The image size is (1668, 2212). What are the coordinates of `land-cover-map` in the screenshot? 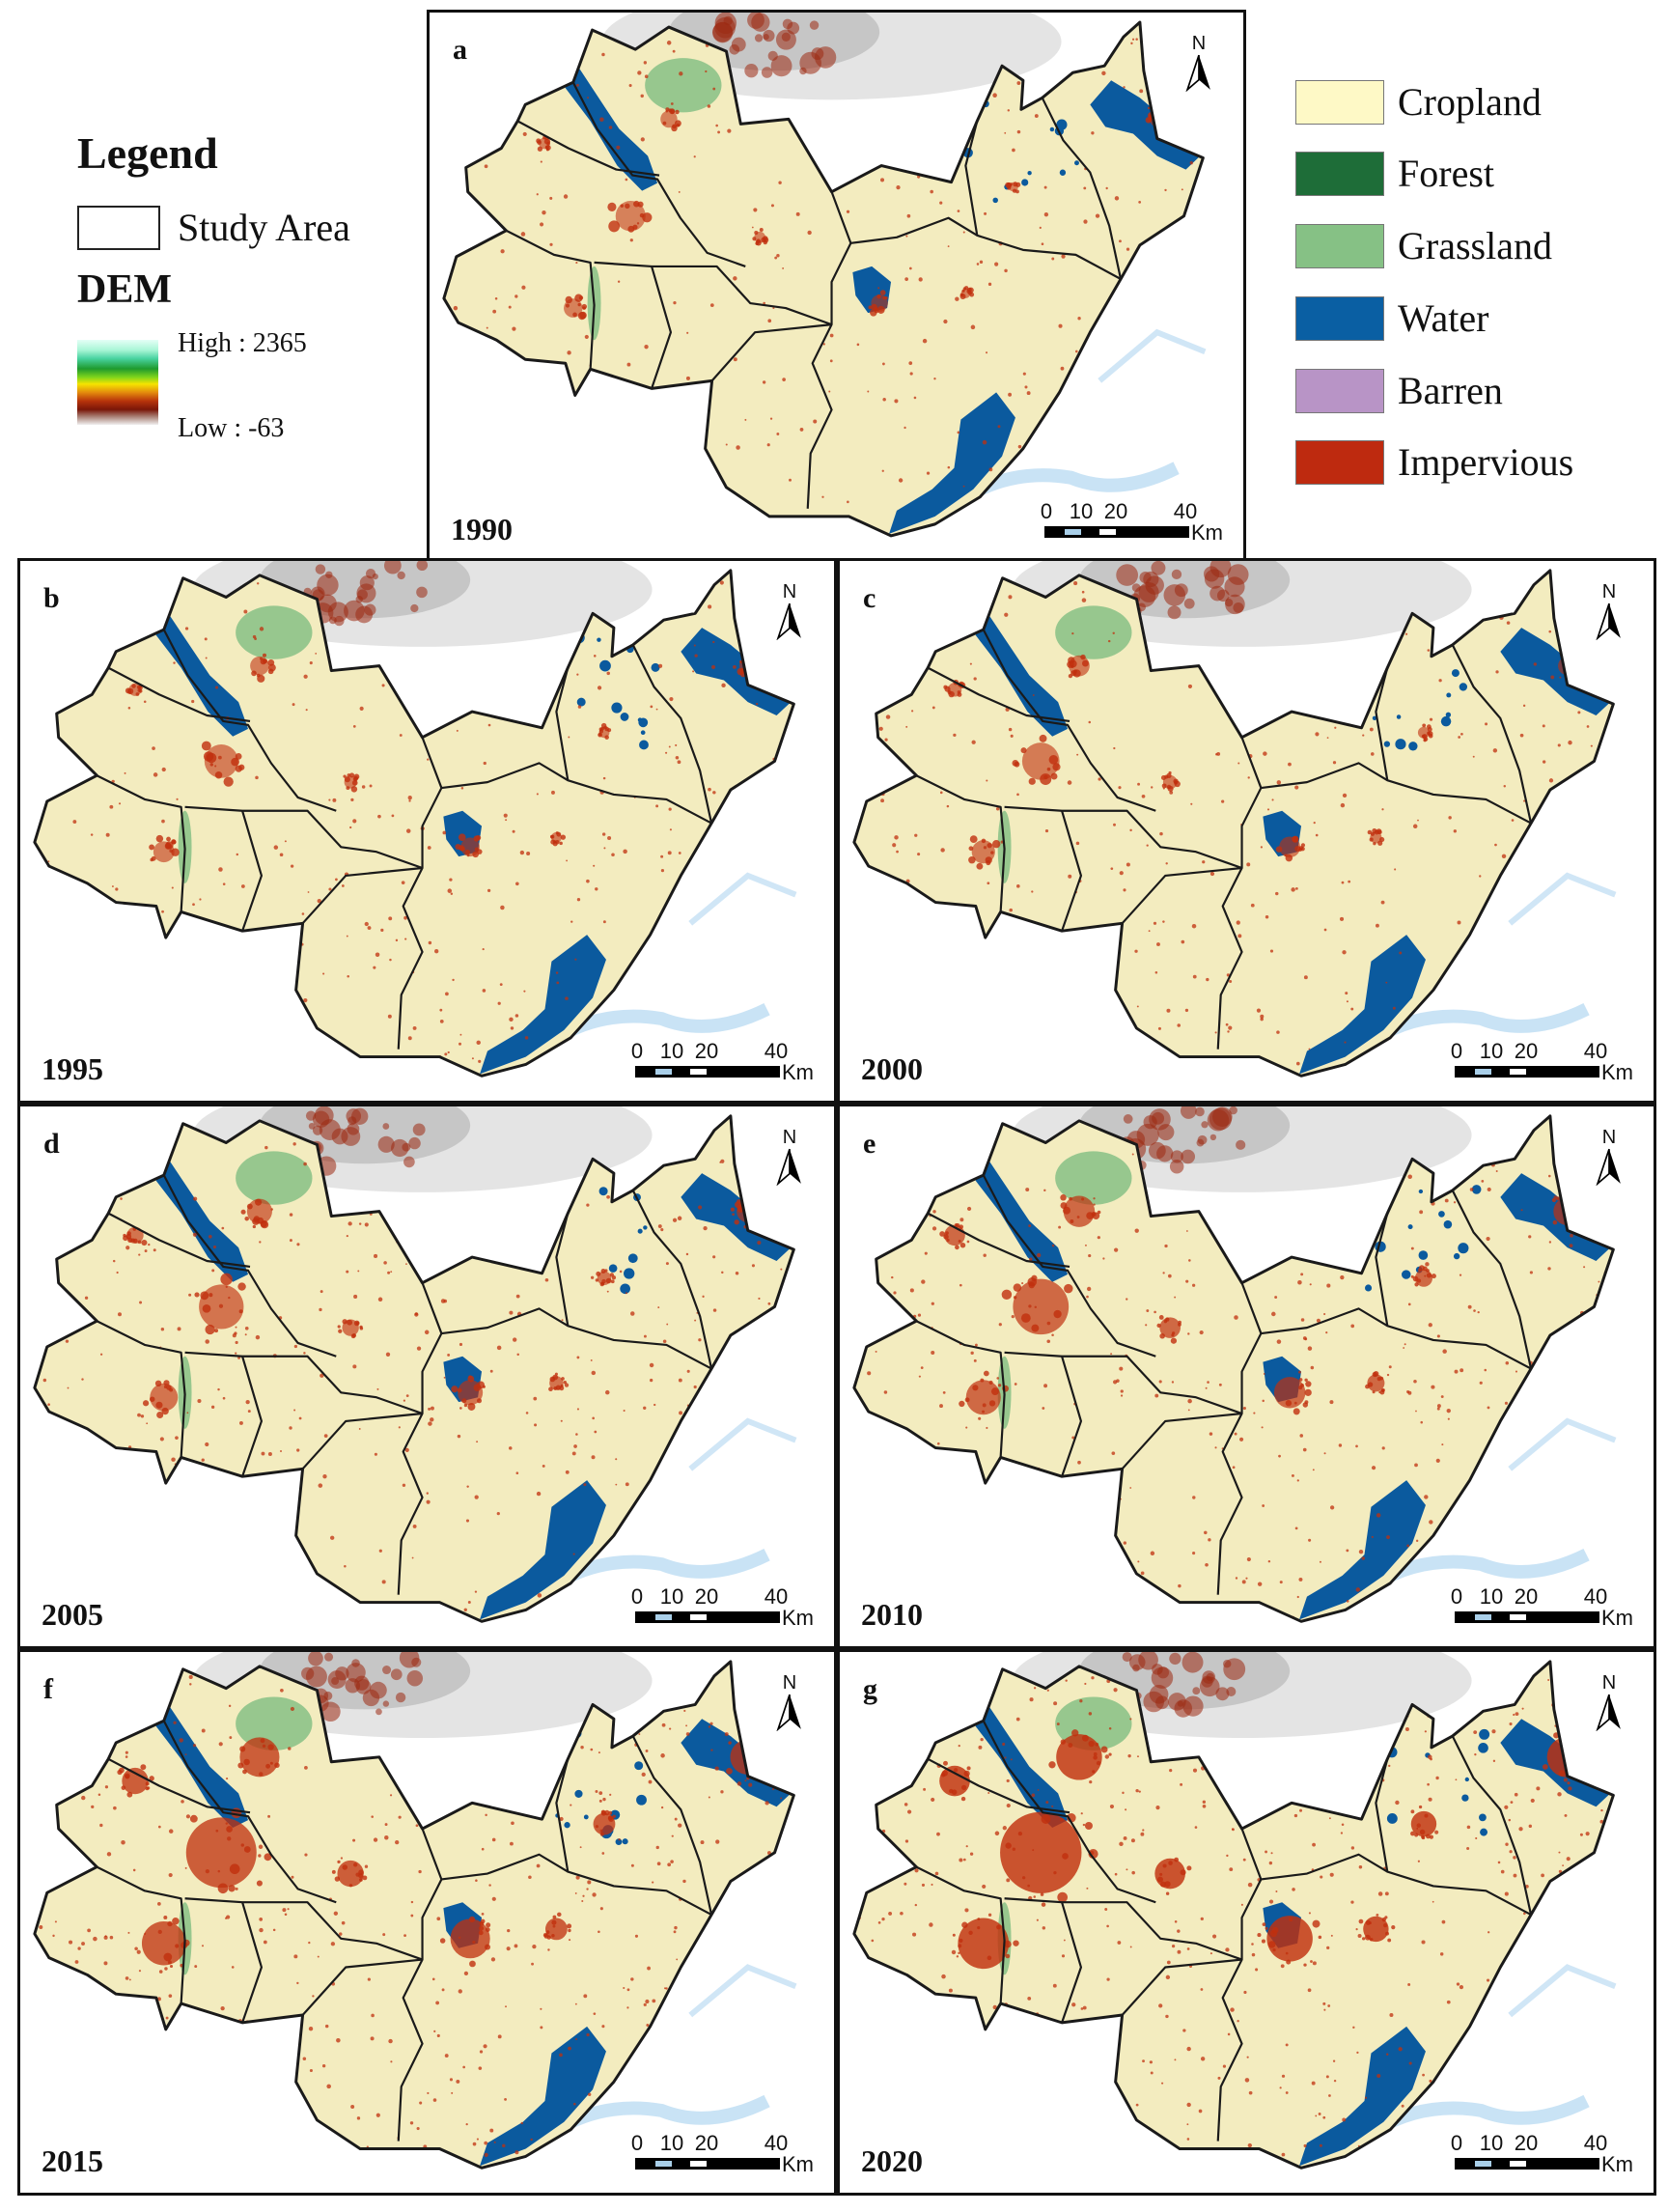 It's located at (427, 1923).